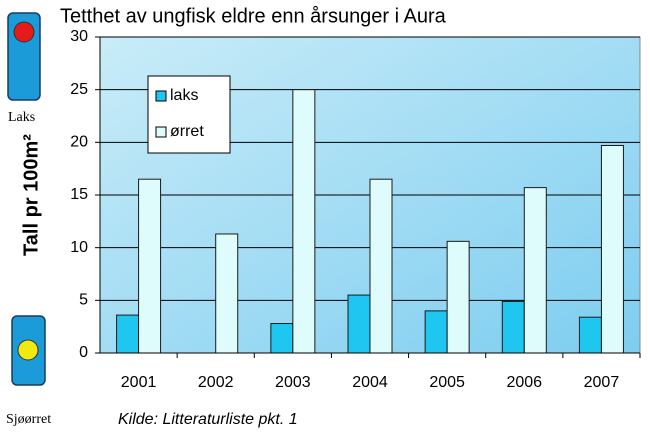 Image resolution: width=650 pixels, height=436 pixels. I want to click on y-axis-label: Tall pr 100m², so click(31, 195).